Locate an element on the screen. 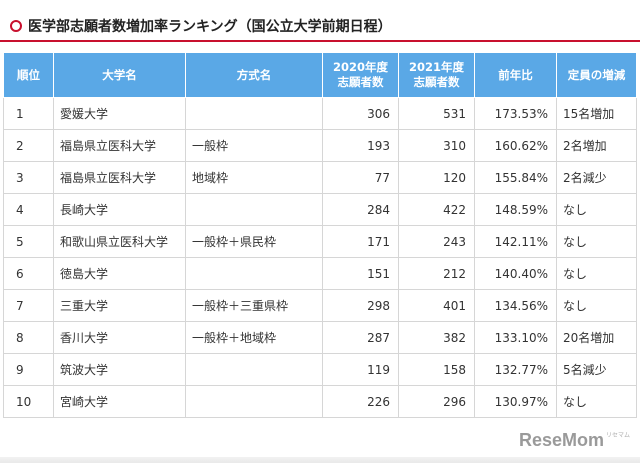 The width and height of the screenshot is (640, 463). page-title: 医学部志願者数増加率ランキング（国公立大学前期日程） is located at coordinates (210, 27).